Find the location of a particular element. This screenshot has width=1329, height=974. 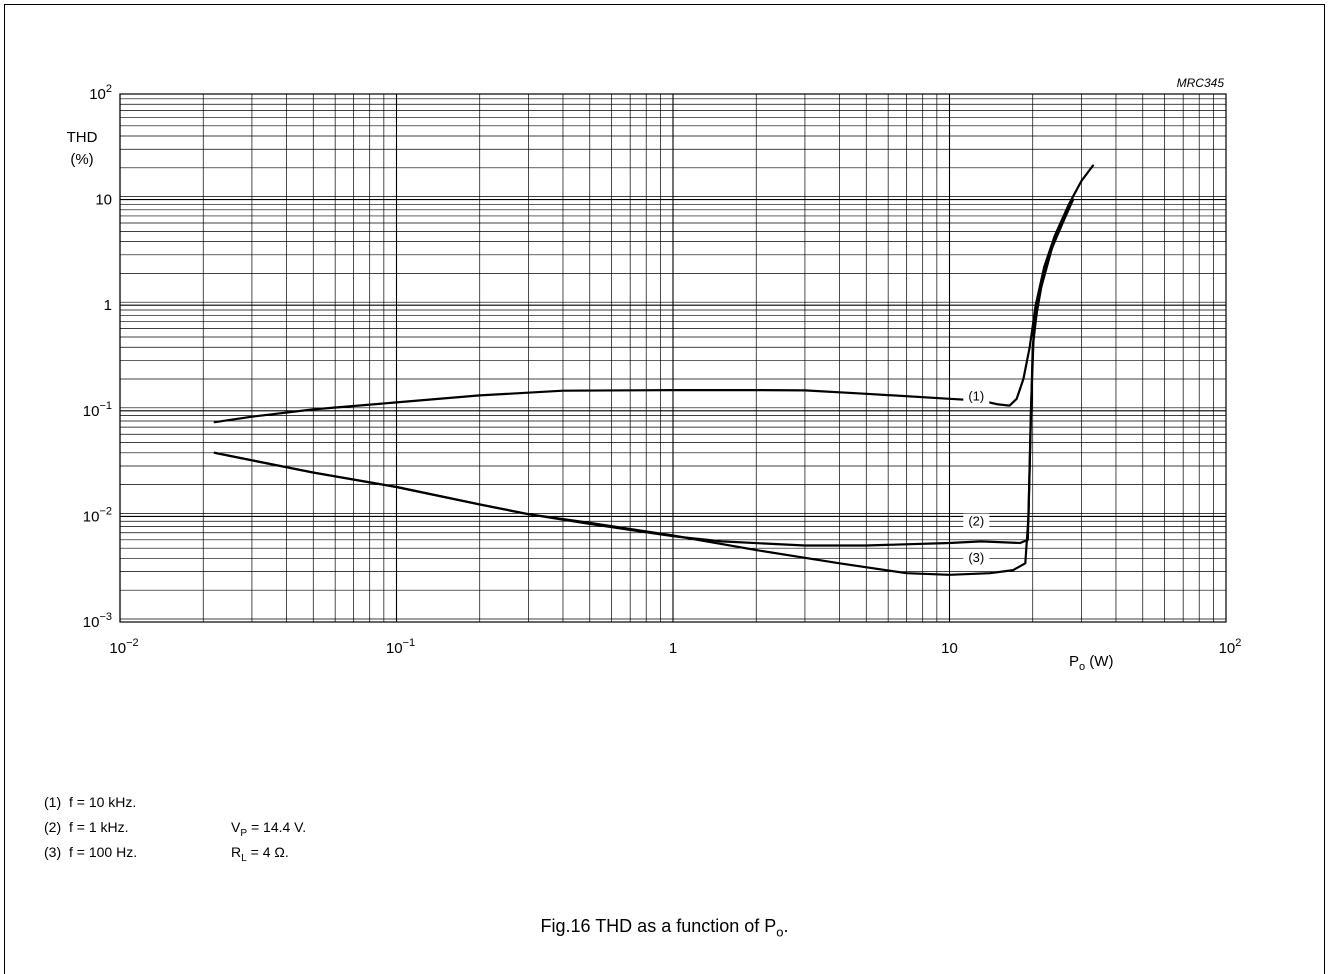

figure-caption: Fig.16 THD as a function of Po. is located at coordinates (664, 928).